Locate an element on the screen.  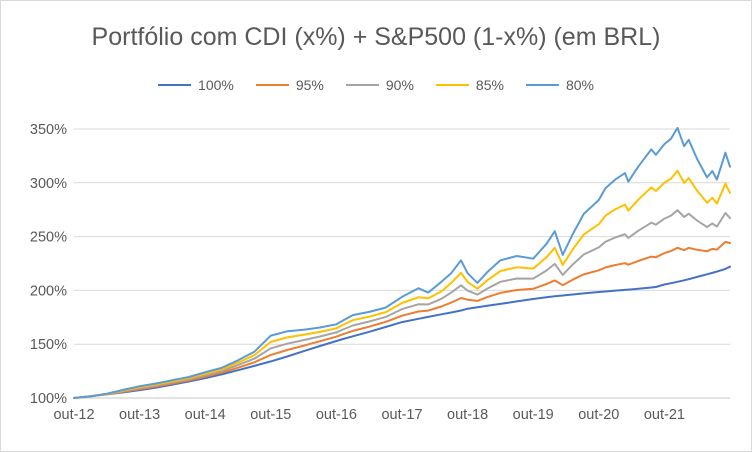
legend-item-95: 95% is located at coordinates (289, 85).